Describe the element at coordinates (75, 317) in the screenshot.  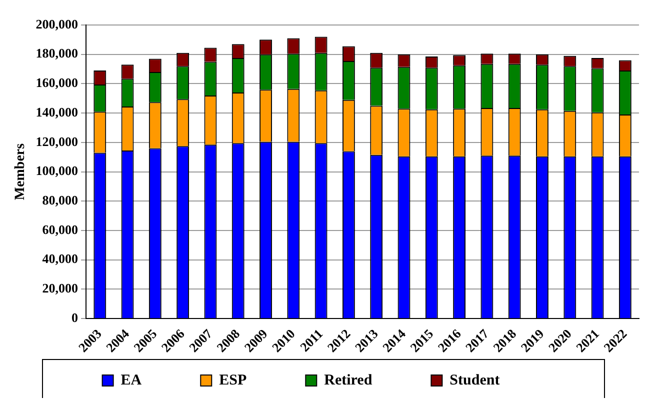
I see `y-tick-label: 0` at that location.